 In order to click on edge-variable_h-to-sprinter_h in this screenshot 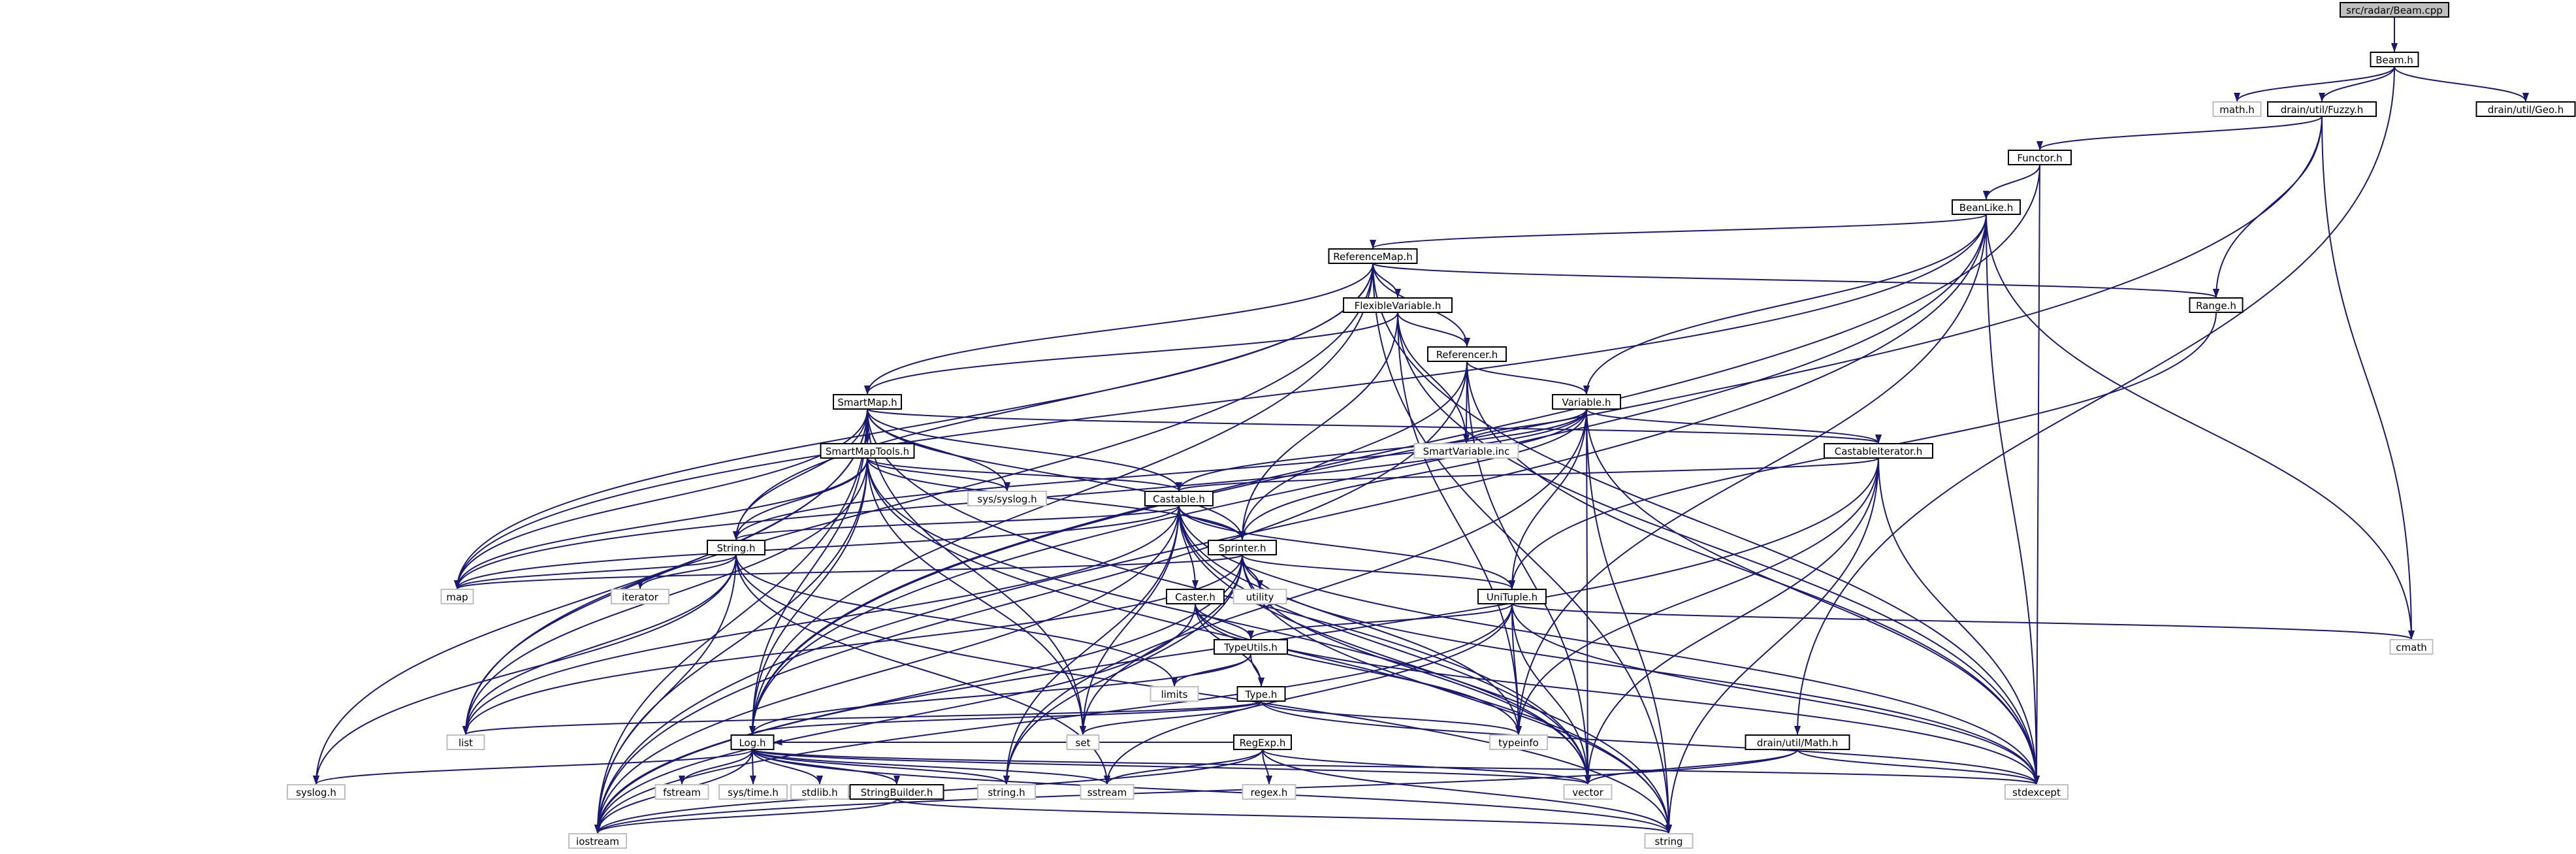, I will do `click(1413, 474)`.